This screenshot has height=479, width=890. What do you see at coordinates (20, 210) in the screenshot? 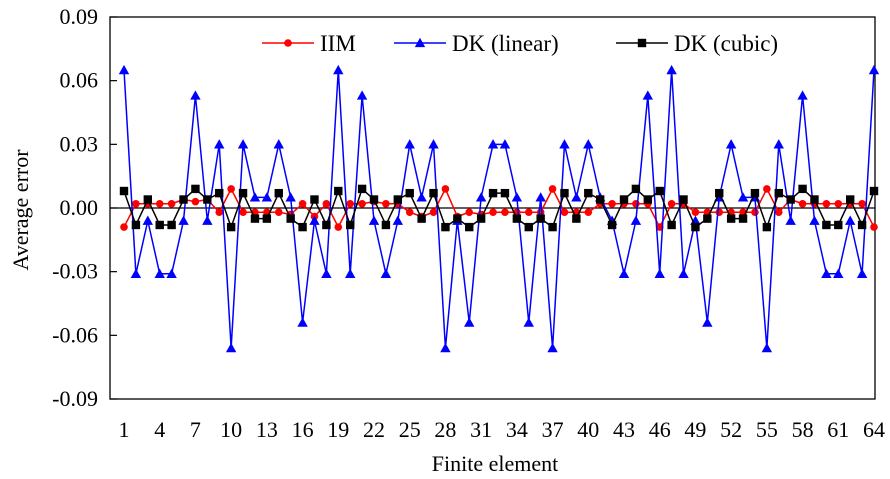
I see `y-axis-title: Average error` at bounding box center [20, 210].